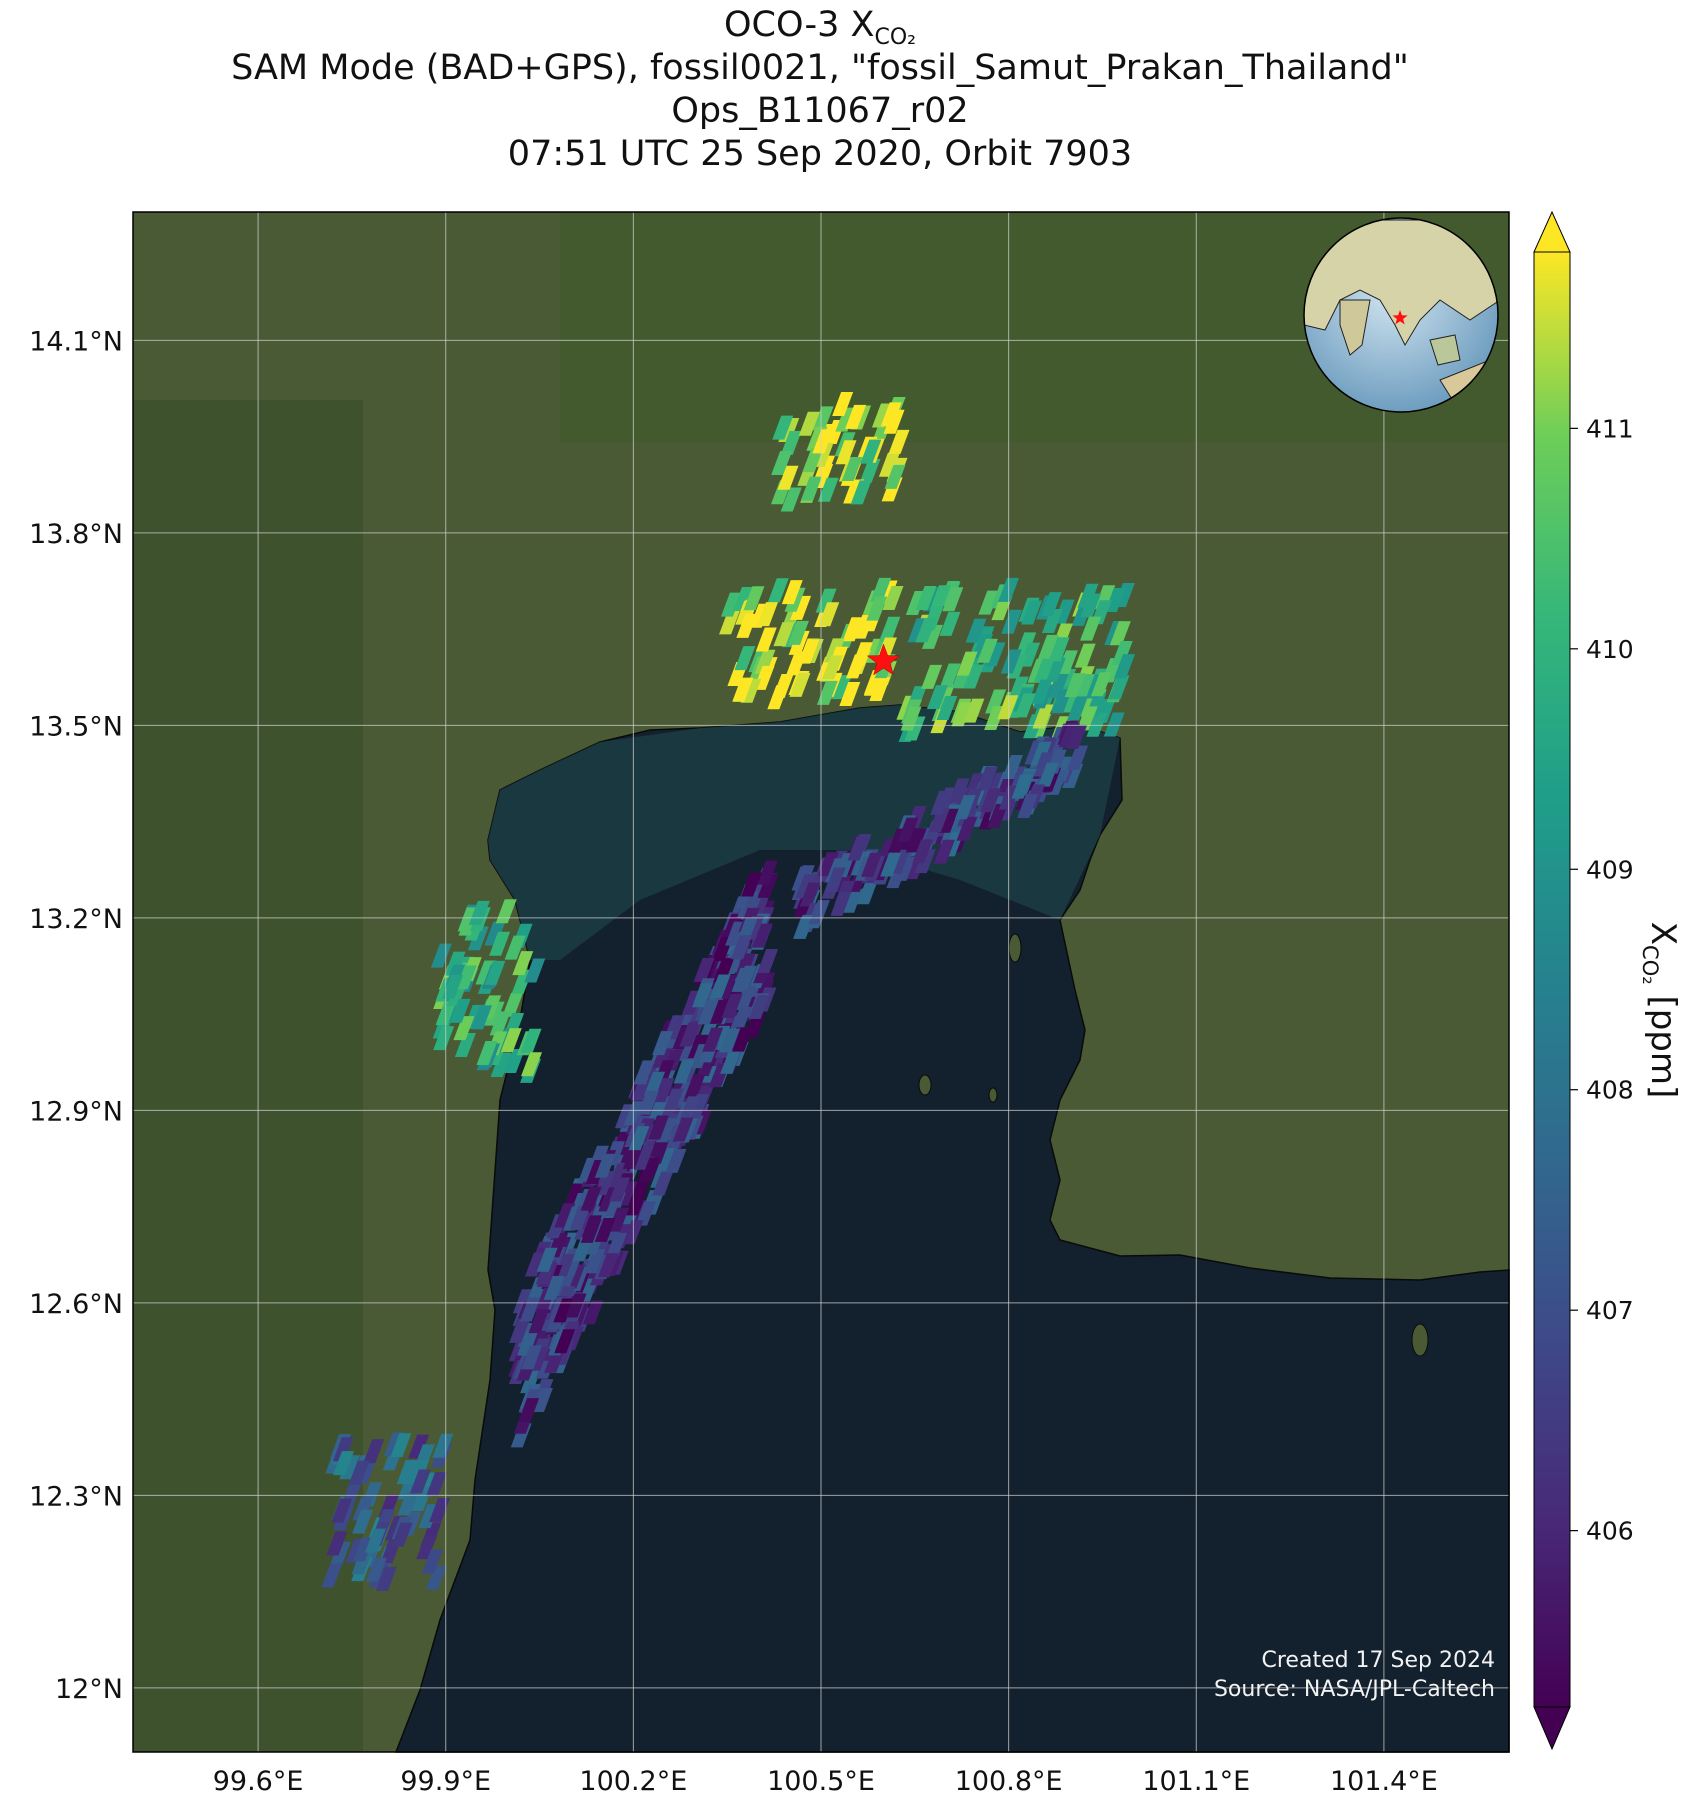  What do you see at coordinates (1355, 327) in the screenshot?
I see `globe-india` at bounding box center [1355, 327].